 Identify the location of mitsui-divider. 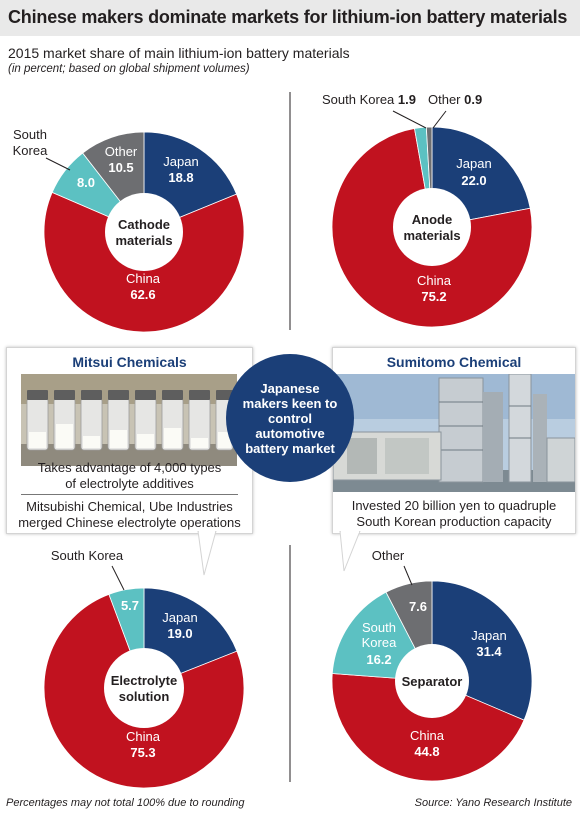
(129, 494).